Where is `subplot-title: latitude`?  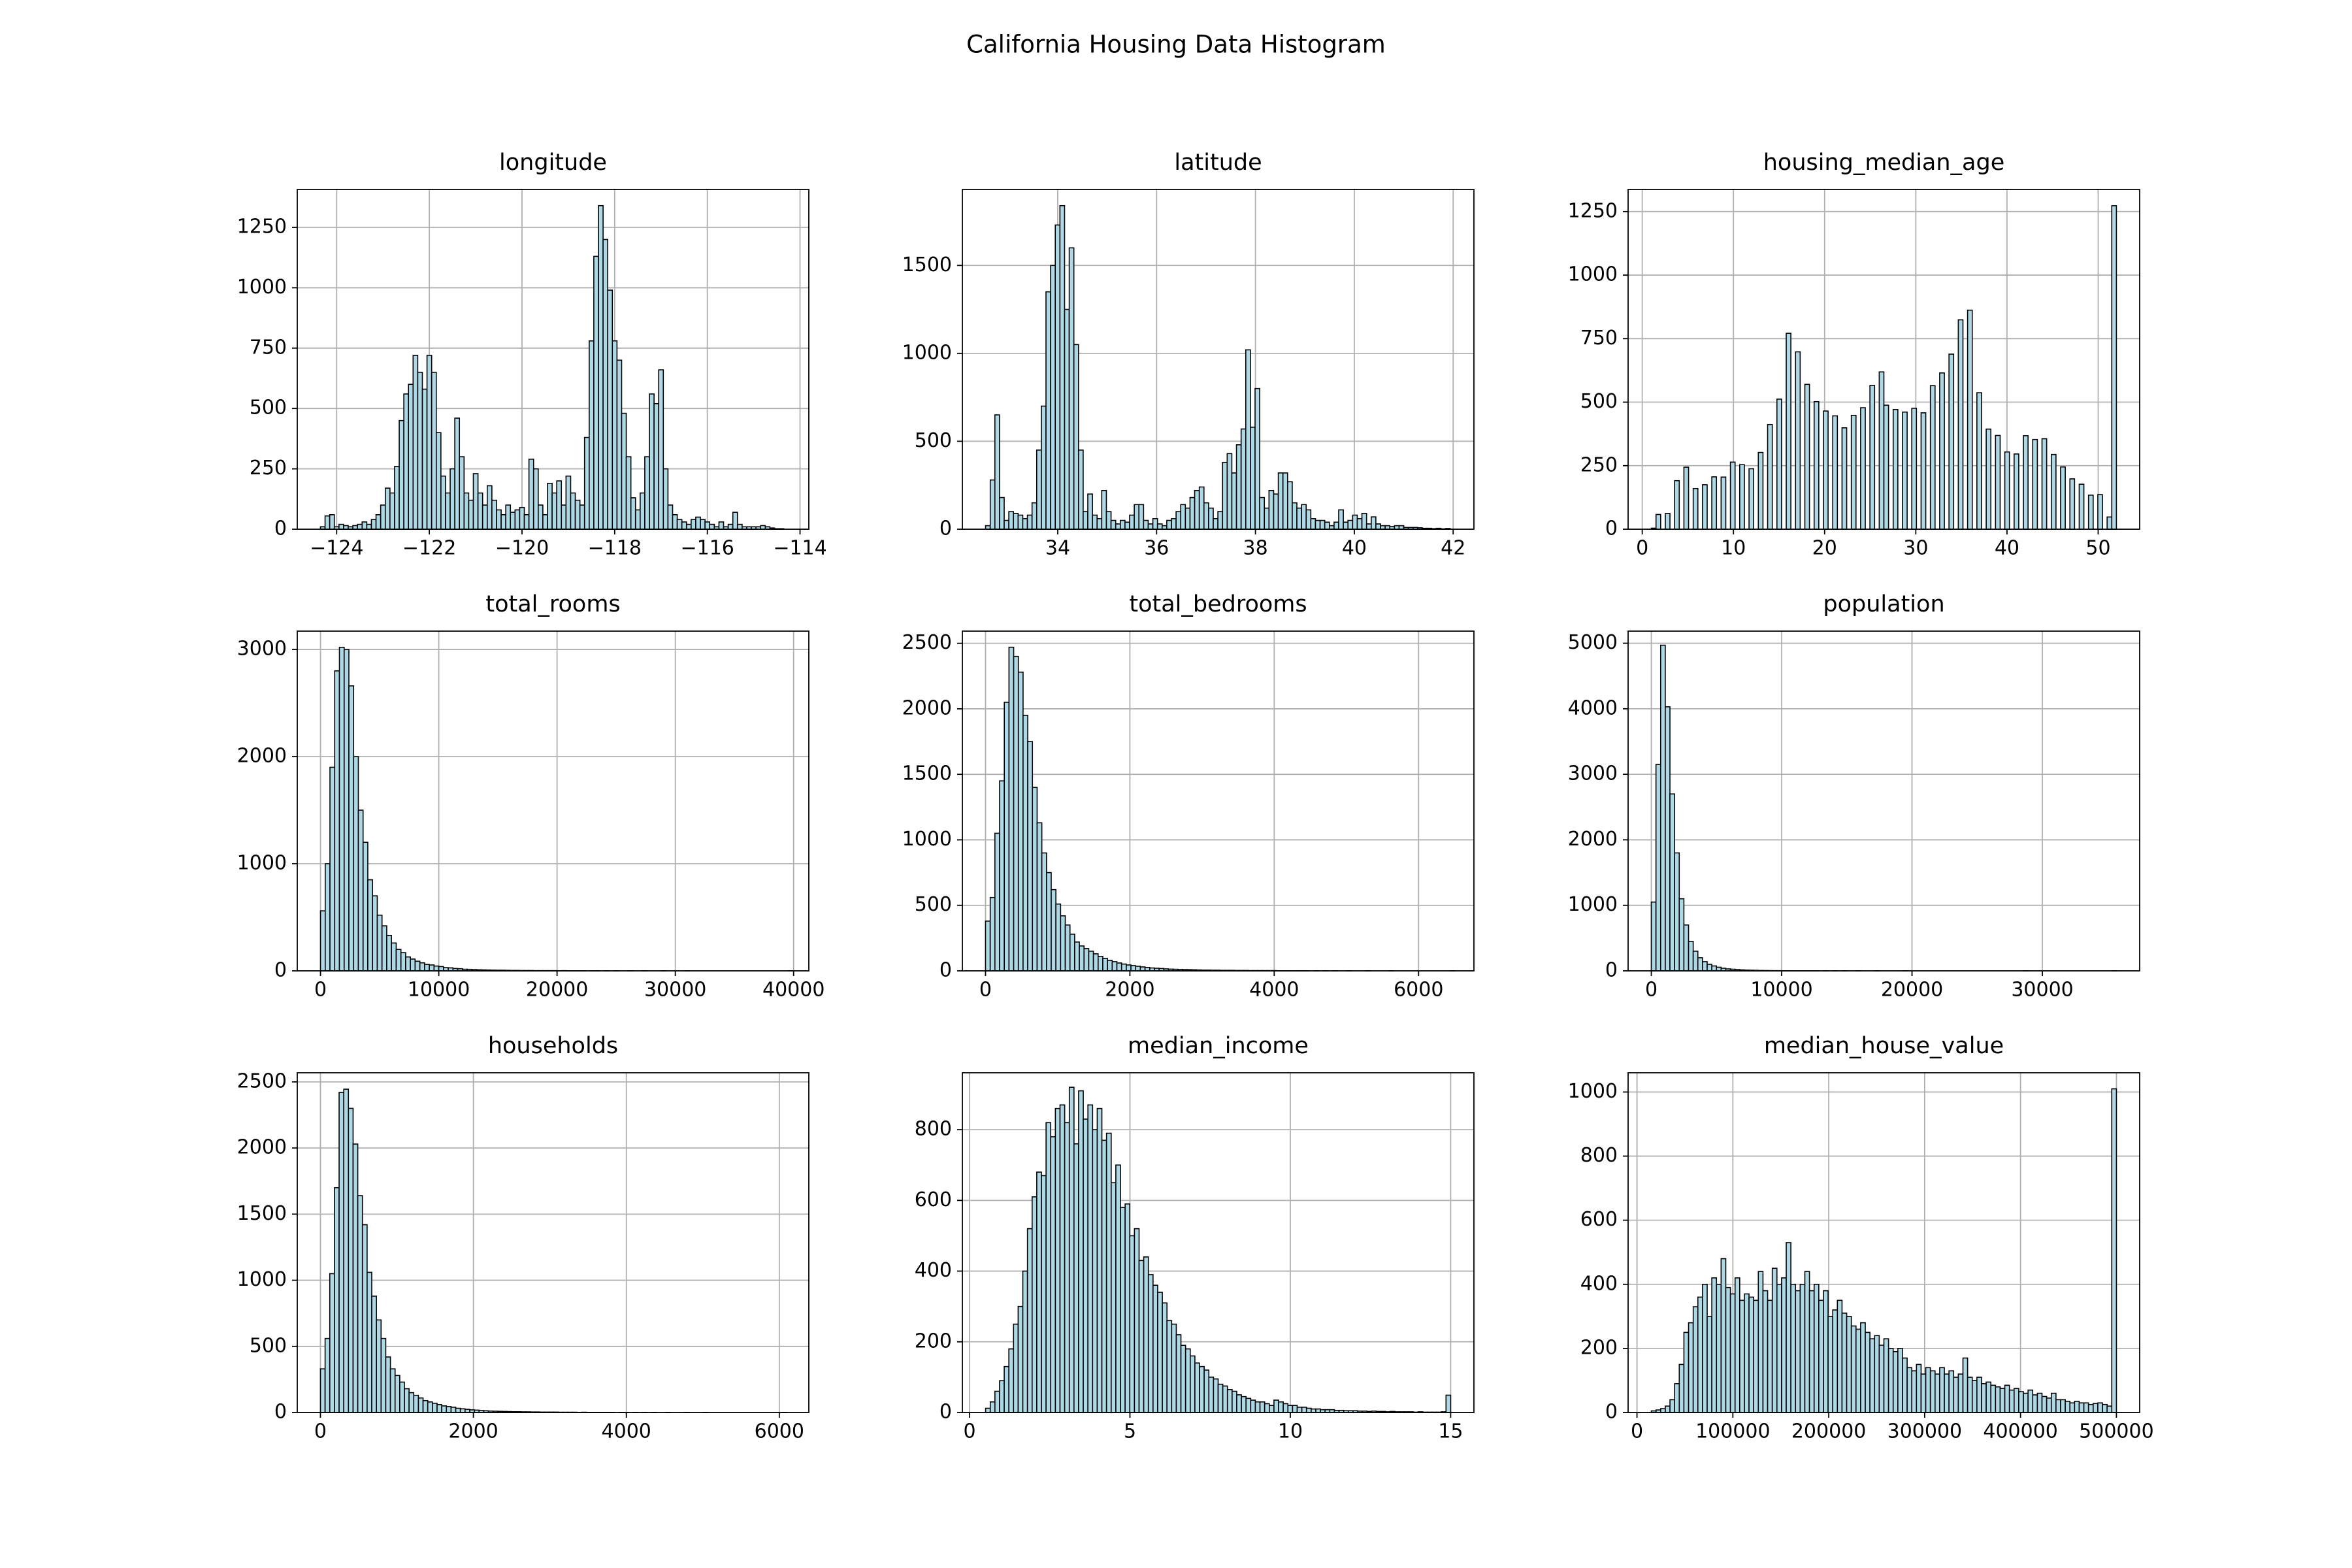
subplot-title: latitude is located at coordinates (1218, 163).